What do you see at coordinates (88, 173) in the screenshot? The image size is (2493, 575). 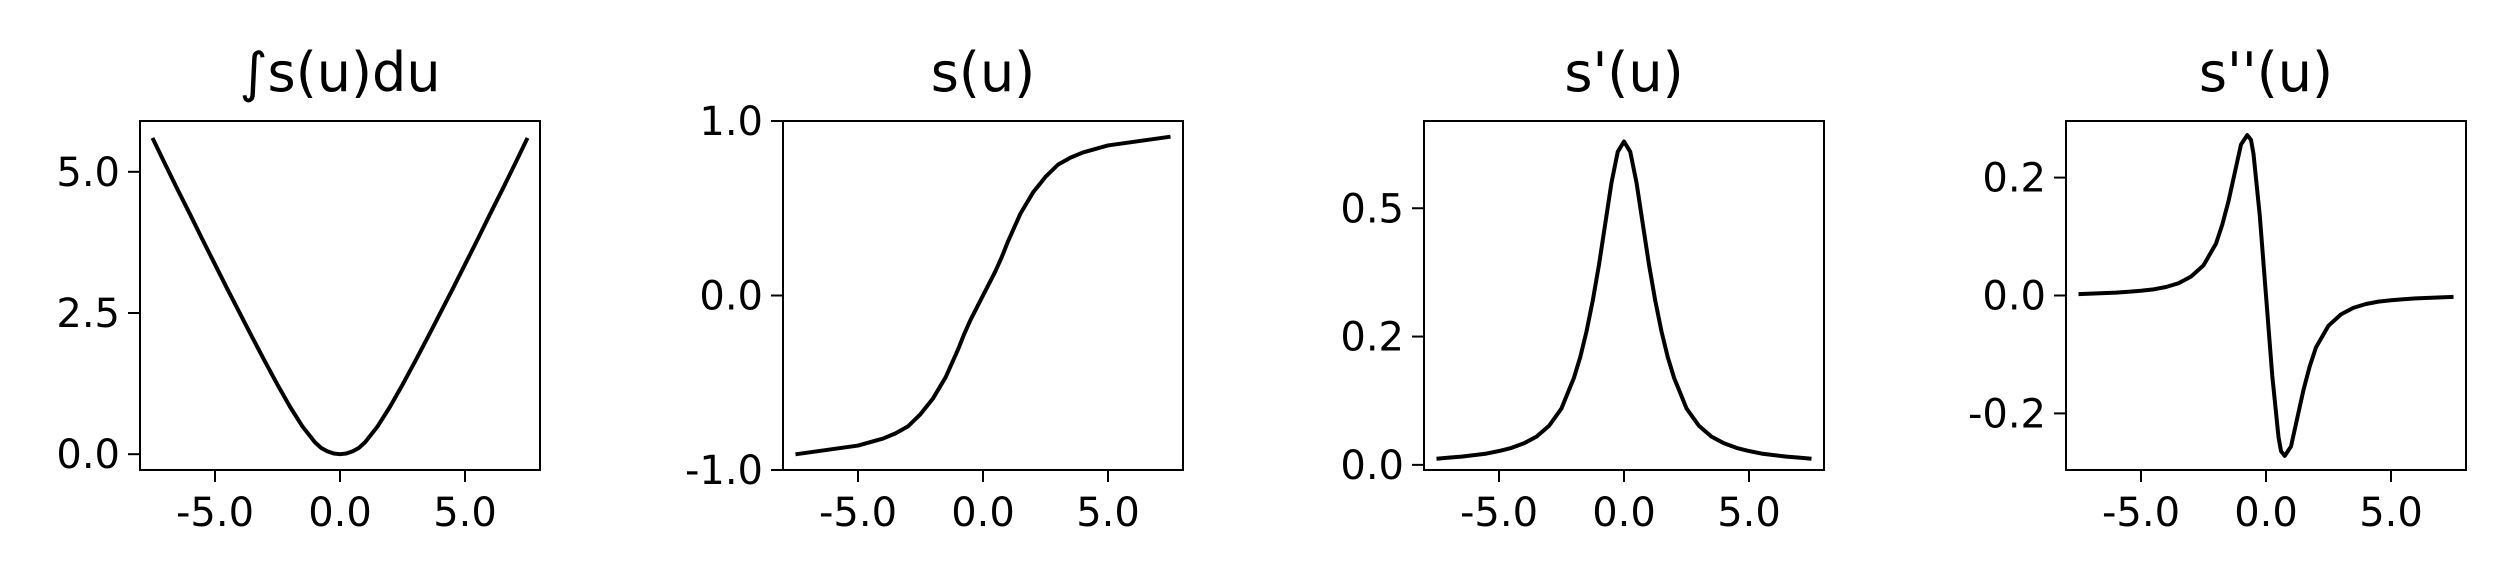 I see `y-tick-label: 5.0` at bounding box center [88, 173].